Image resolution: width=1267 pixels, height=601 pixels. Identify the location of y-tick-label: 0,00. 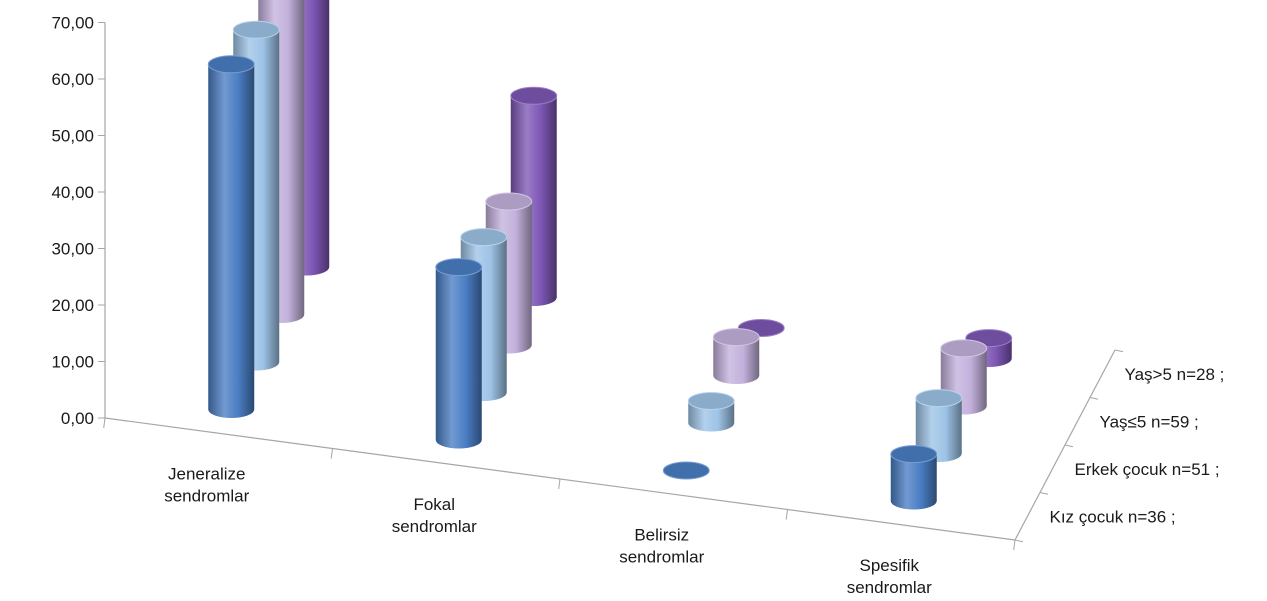
(77, 418).